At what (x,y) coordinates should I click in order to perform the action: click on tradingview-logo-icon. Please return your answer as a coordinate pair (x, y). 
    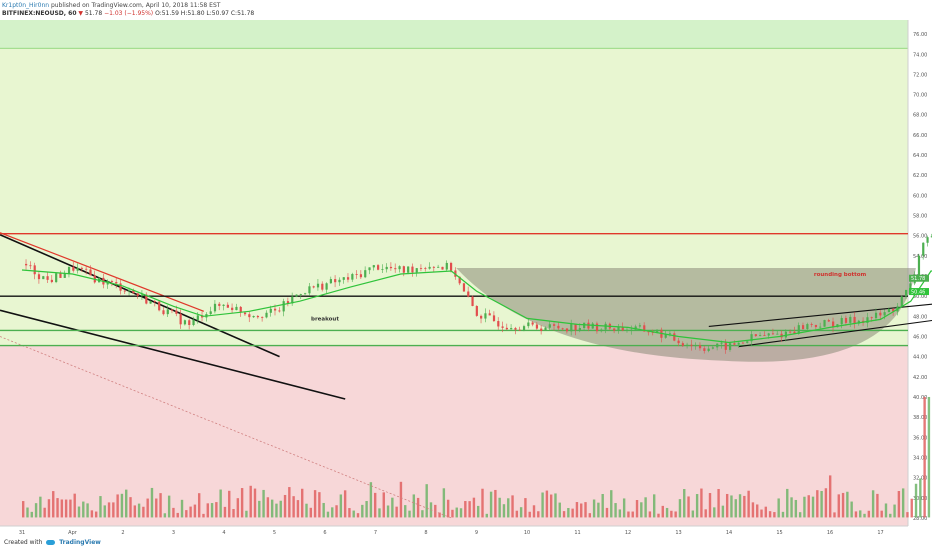
    Looking at the image, I should click on (51, 542).